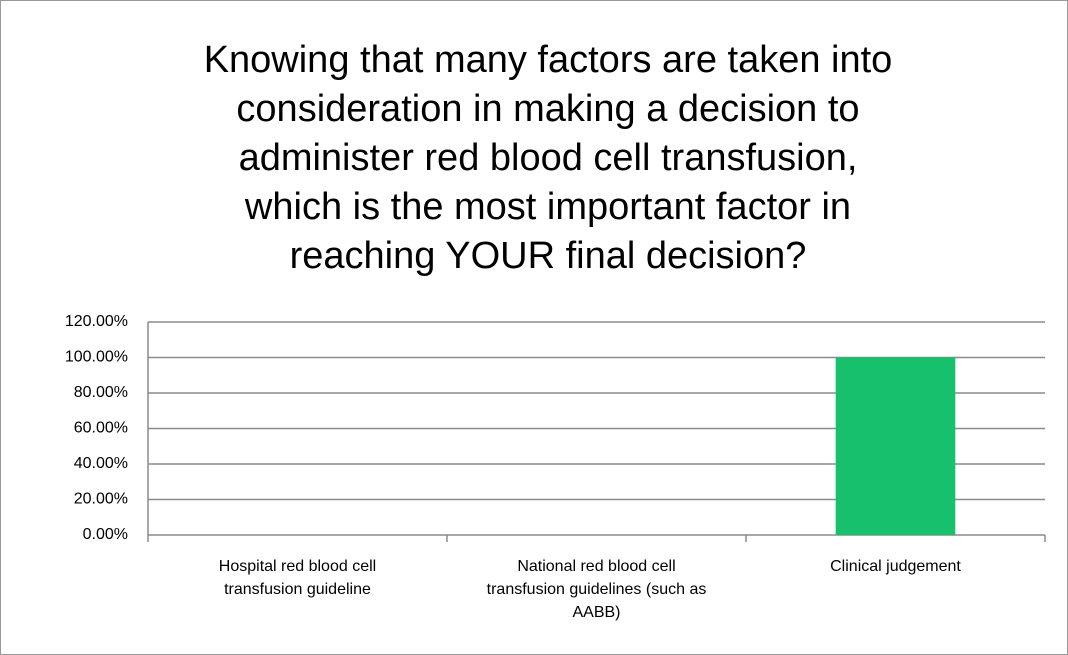 The height and width of the screenshot is (655, 1068). I want to click on y-tick-label: 60.00%, so click(101, 428).